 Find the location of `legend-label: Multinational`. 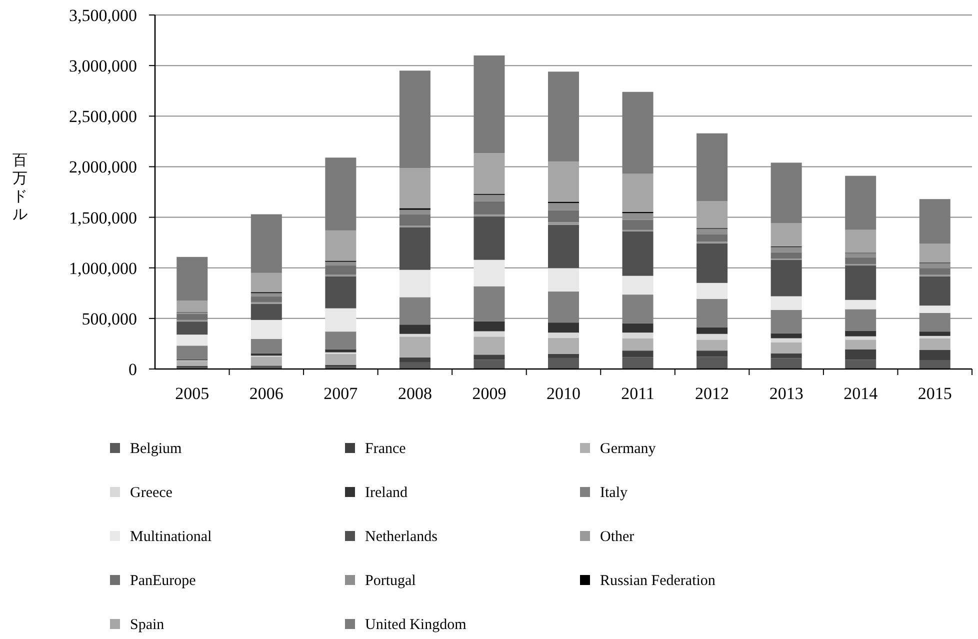

legend-label: Multinational is located at coordinates (171, 537).